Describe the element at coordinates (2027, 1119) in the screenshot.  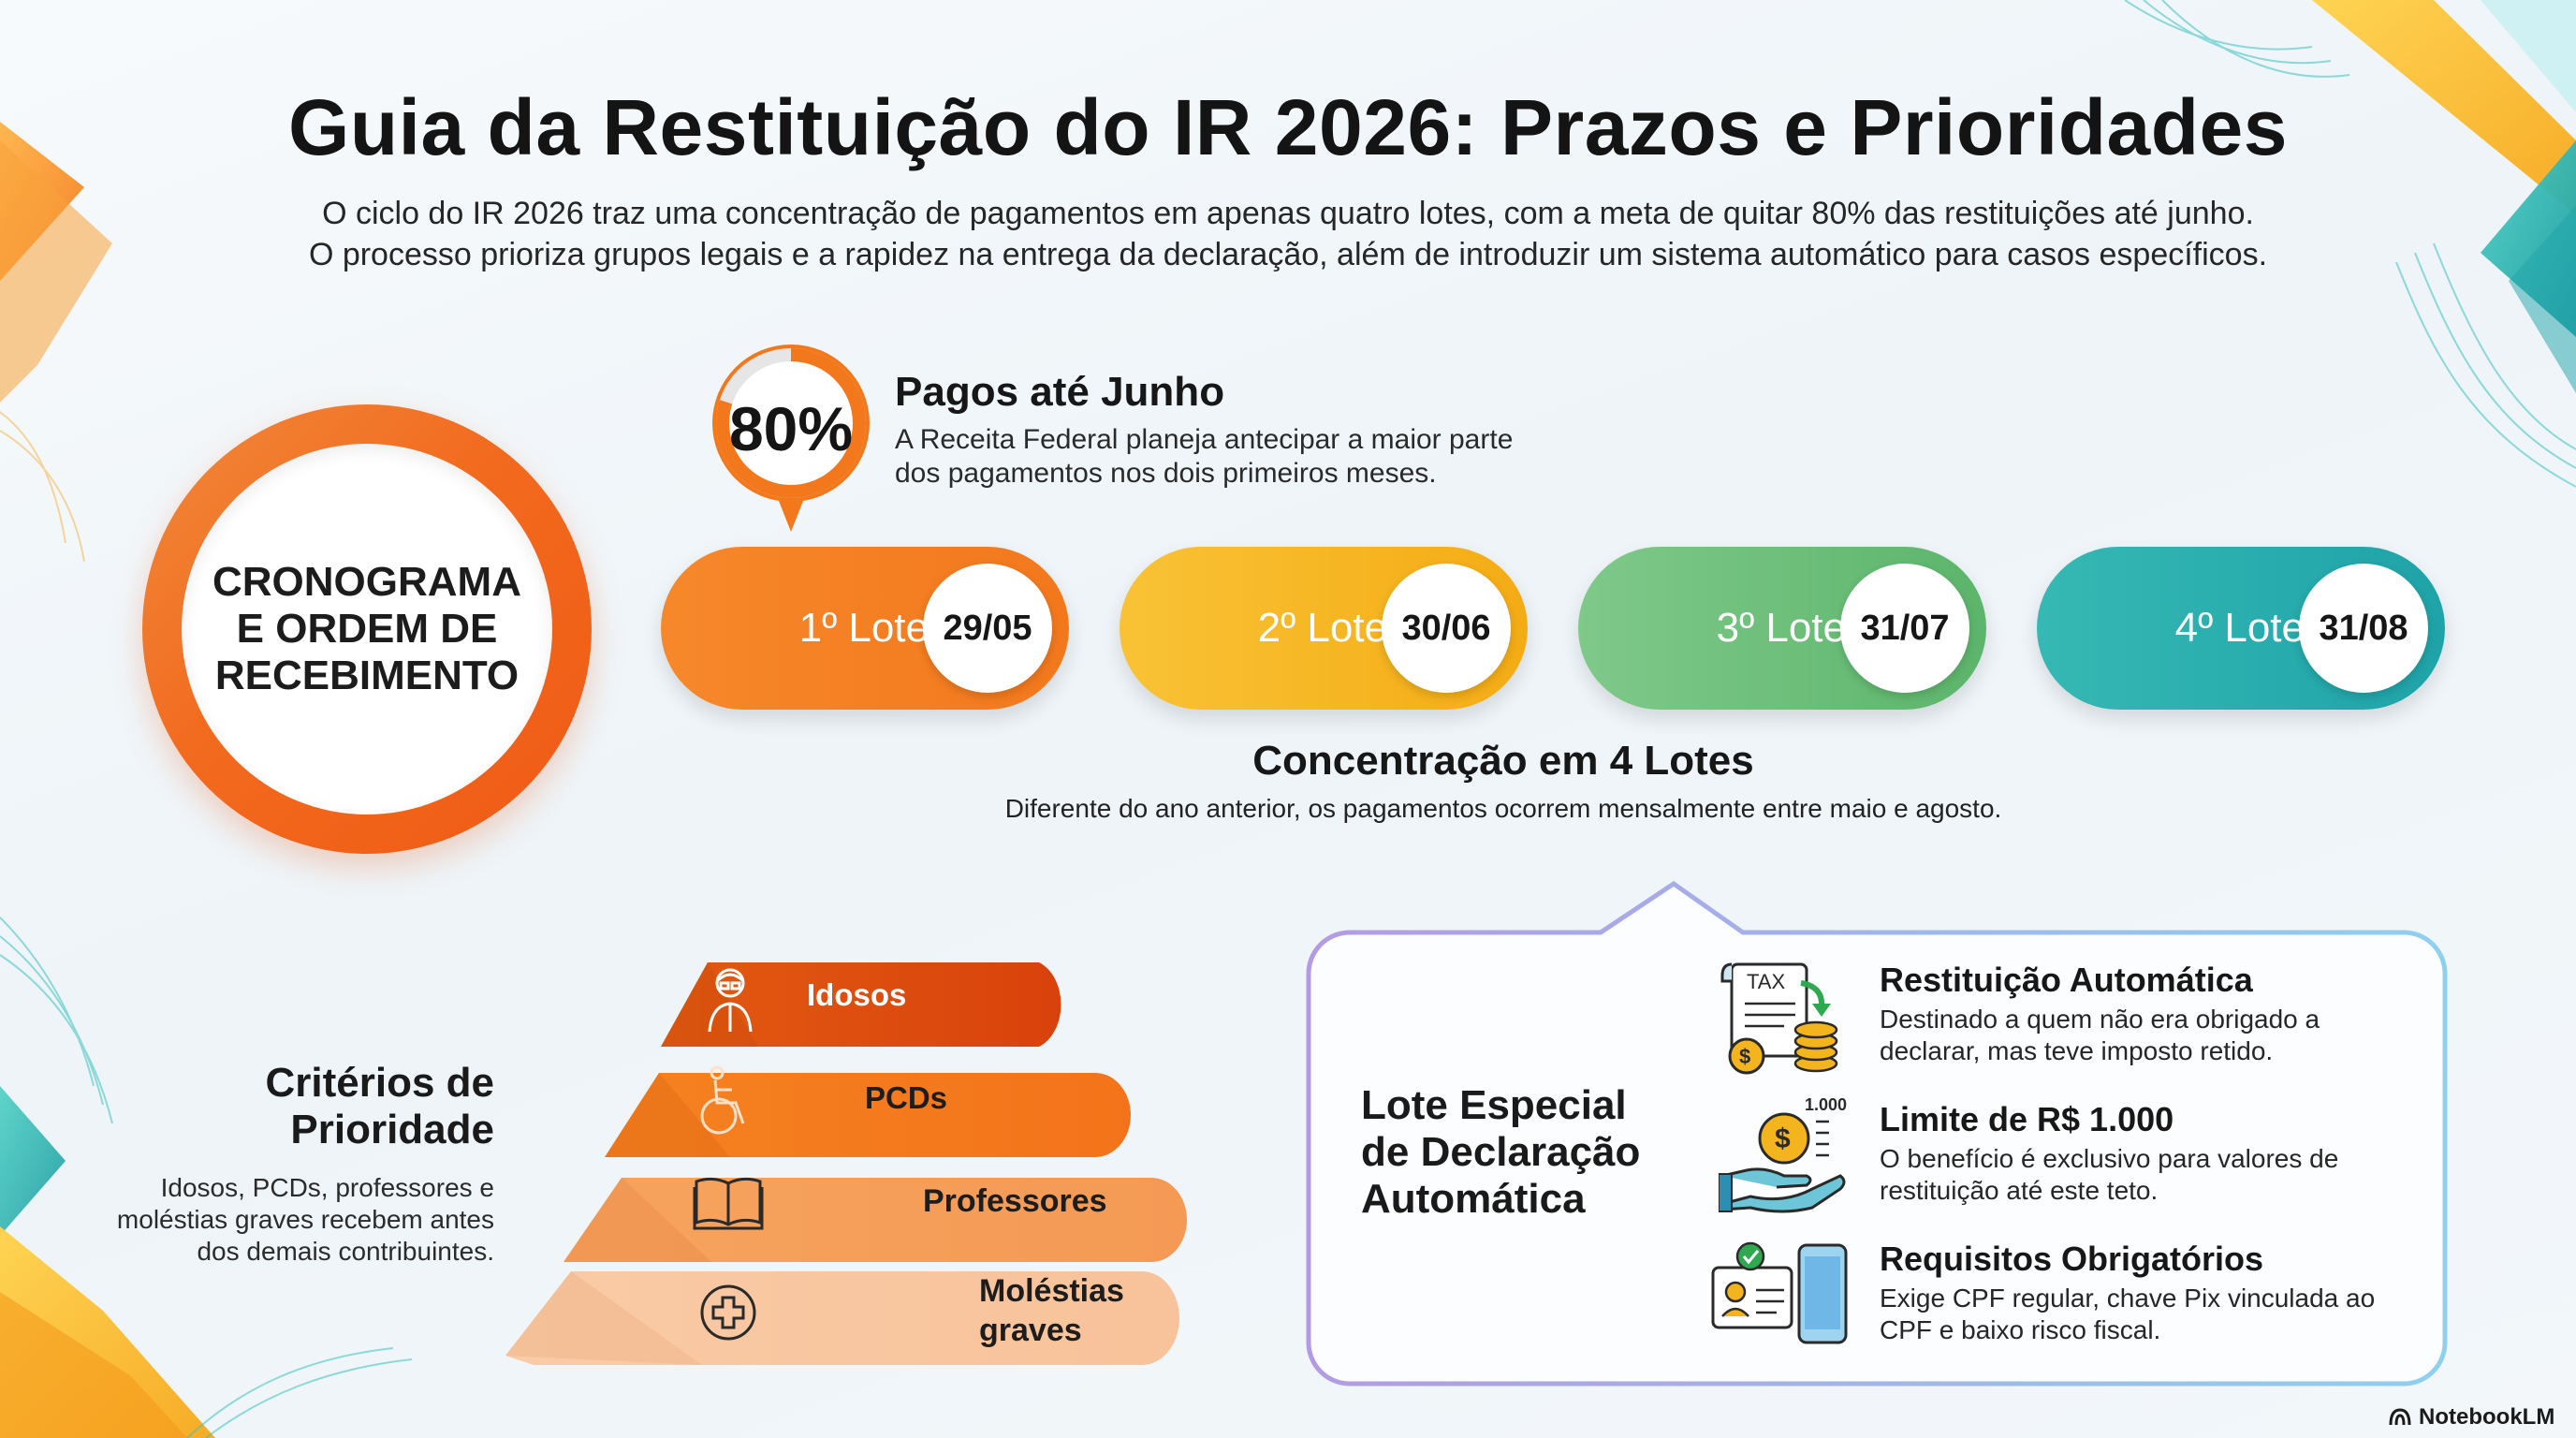
I see `limit-title: Limite de R$ 1.000` at that location.